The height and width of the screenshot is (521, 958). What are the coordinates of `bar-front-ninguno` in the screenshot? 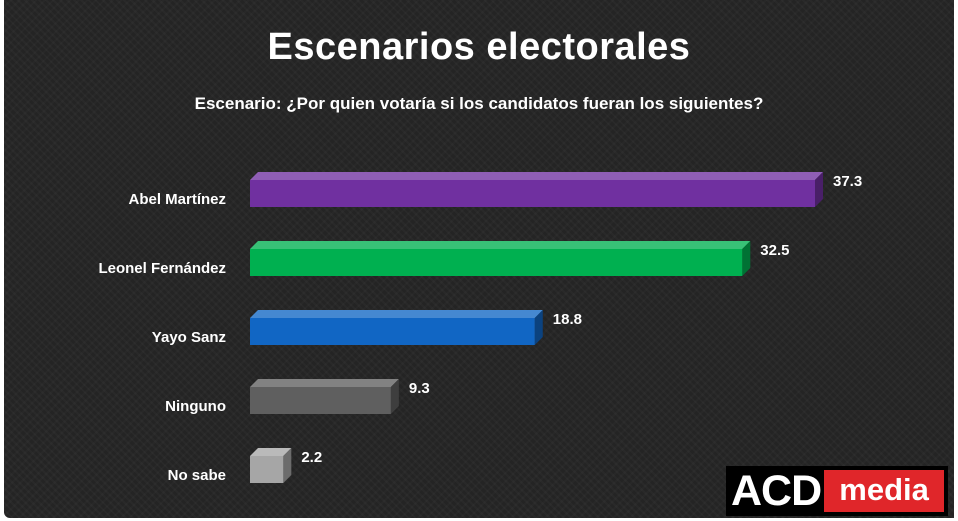 It's located at (320, 400).